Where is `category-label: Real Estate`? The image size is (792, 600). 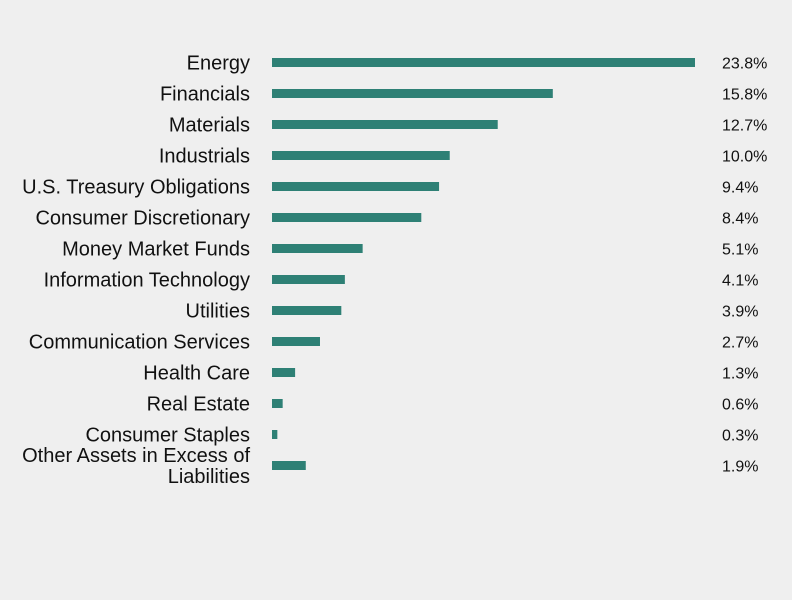
category-label: Real Estate is located at coordinates (198, 405).